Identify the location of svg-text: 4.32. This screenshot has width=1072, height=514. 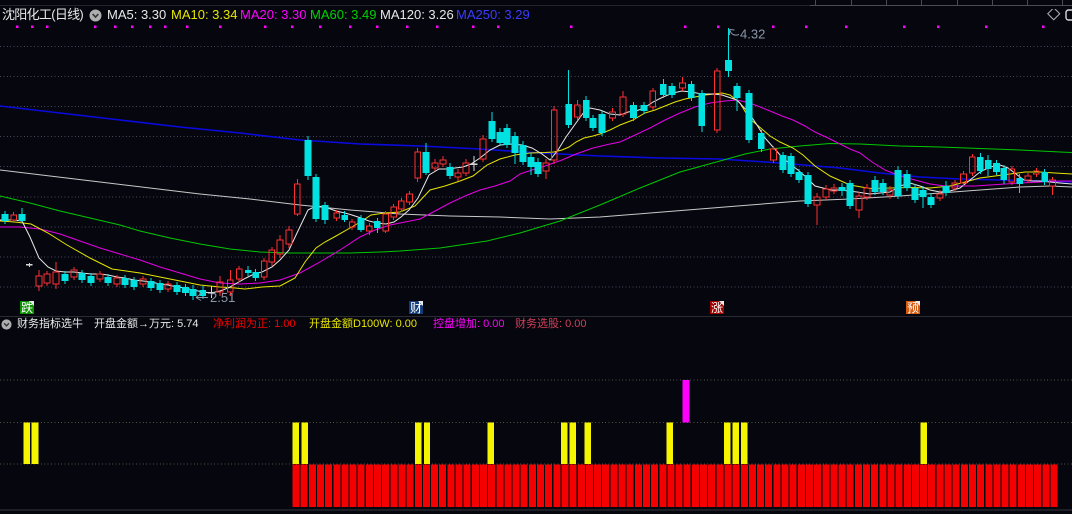
(752, 34).